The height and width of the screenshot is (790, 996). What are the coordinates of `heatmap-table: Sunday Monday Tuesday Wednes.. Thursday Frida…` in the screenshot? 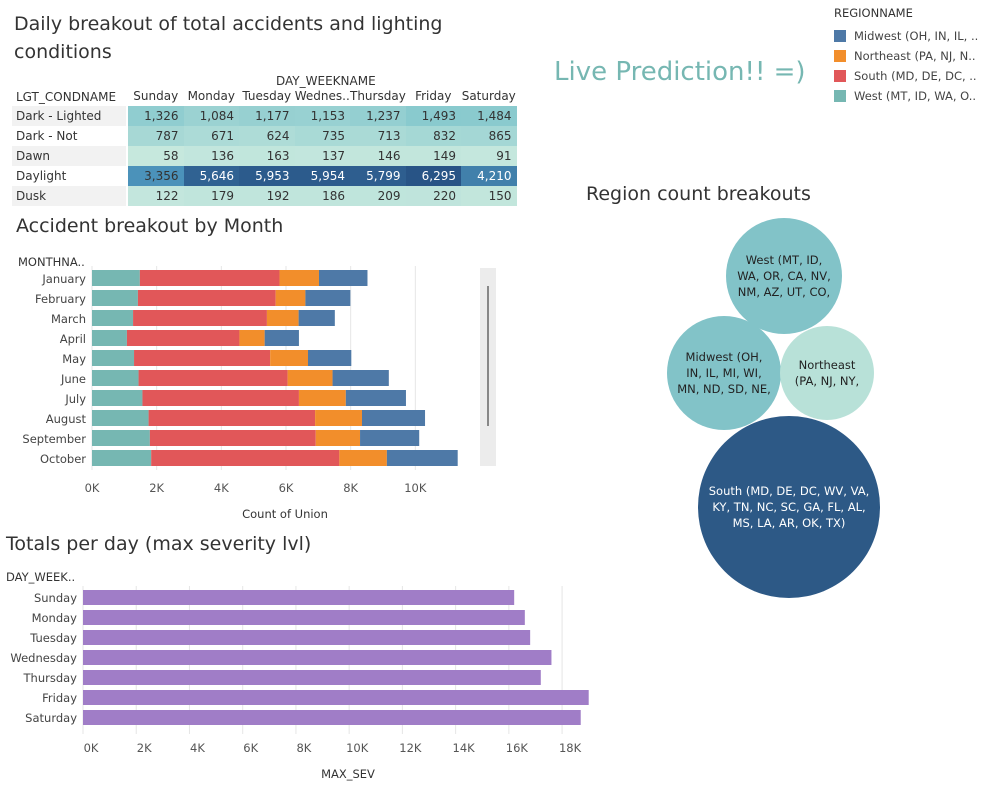 It's located at (268, 148).